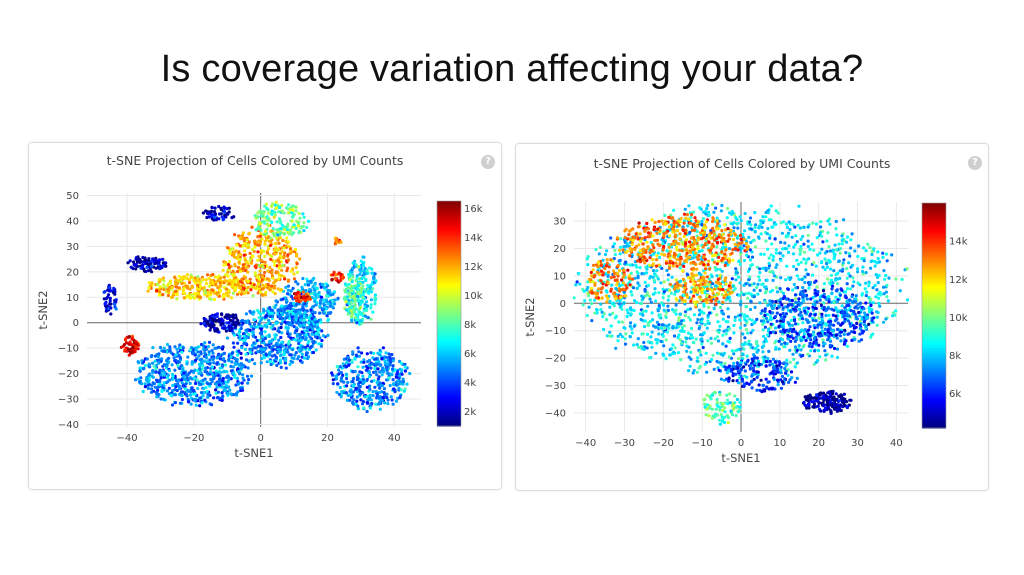 The image size is (1024, 575). What do you see at coordinates (488, 162) in the screenshot?
I see `help-icon: ?` at bounding box center [488, 162].